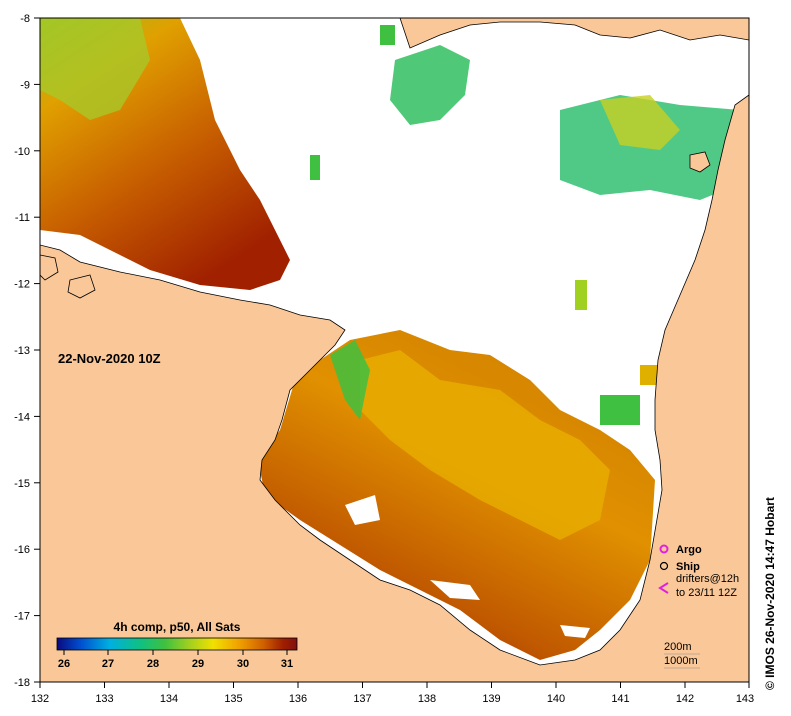 This screenshot has height=716, width=791. I want to click on y-tick: -8, so click(30, 19).